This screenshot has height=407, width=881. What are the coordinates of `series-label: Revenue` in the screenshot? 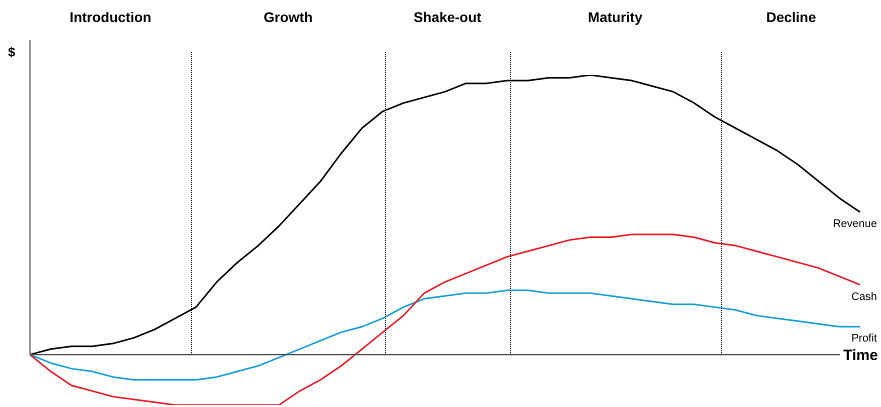 It's located at (854, 224).